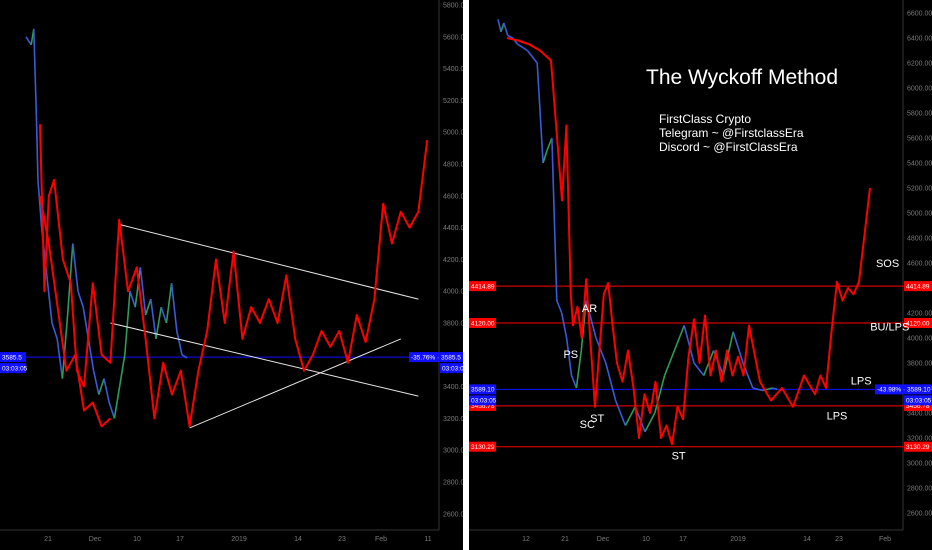 Image resolution: width=932 pixels, height=550 pixels. Describe the element at coordinates (887, 264) in the screenshot. I see `wyckoff-annotation: SOS` at that location.